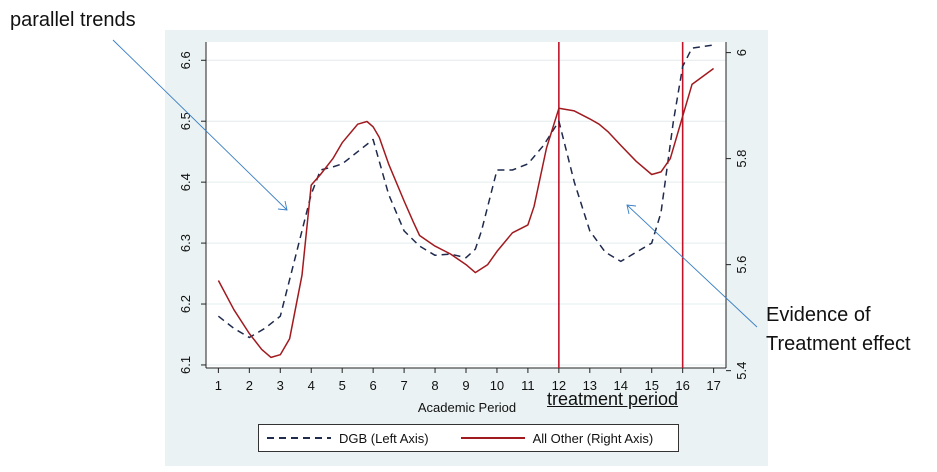 The height and width of the screenshot is (472, 937). What do you see at coordinates (185, 365) in the screenshot?
I see `left-tick-label: 6.1` at bounding box center [185, 365].